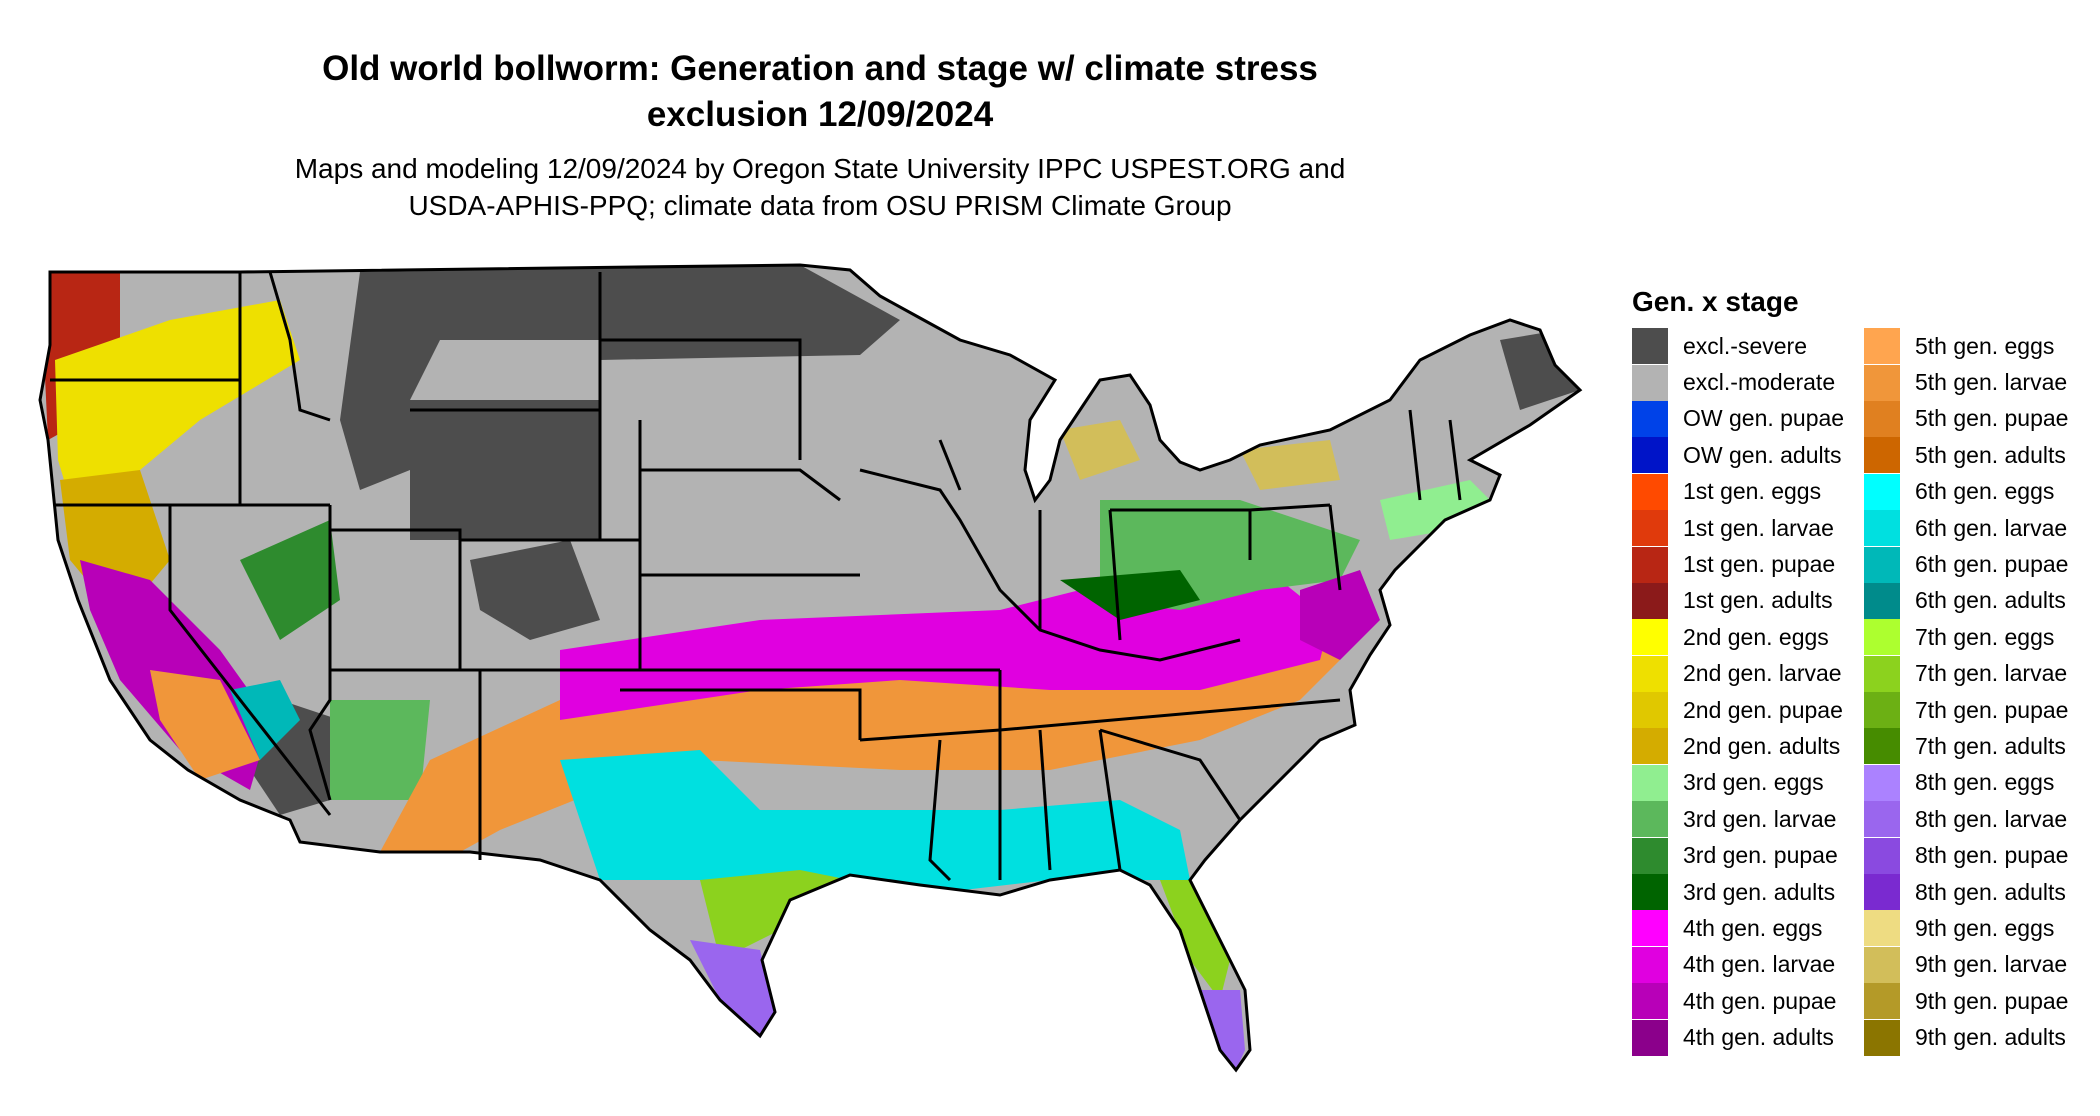  I want to click on legend-label: excl.-moderate, so click(1759, 382).